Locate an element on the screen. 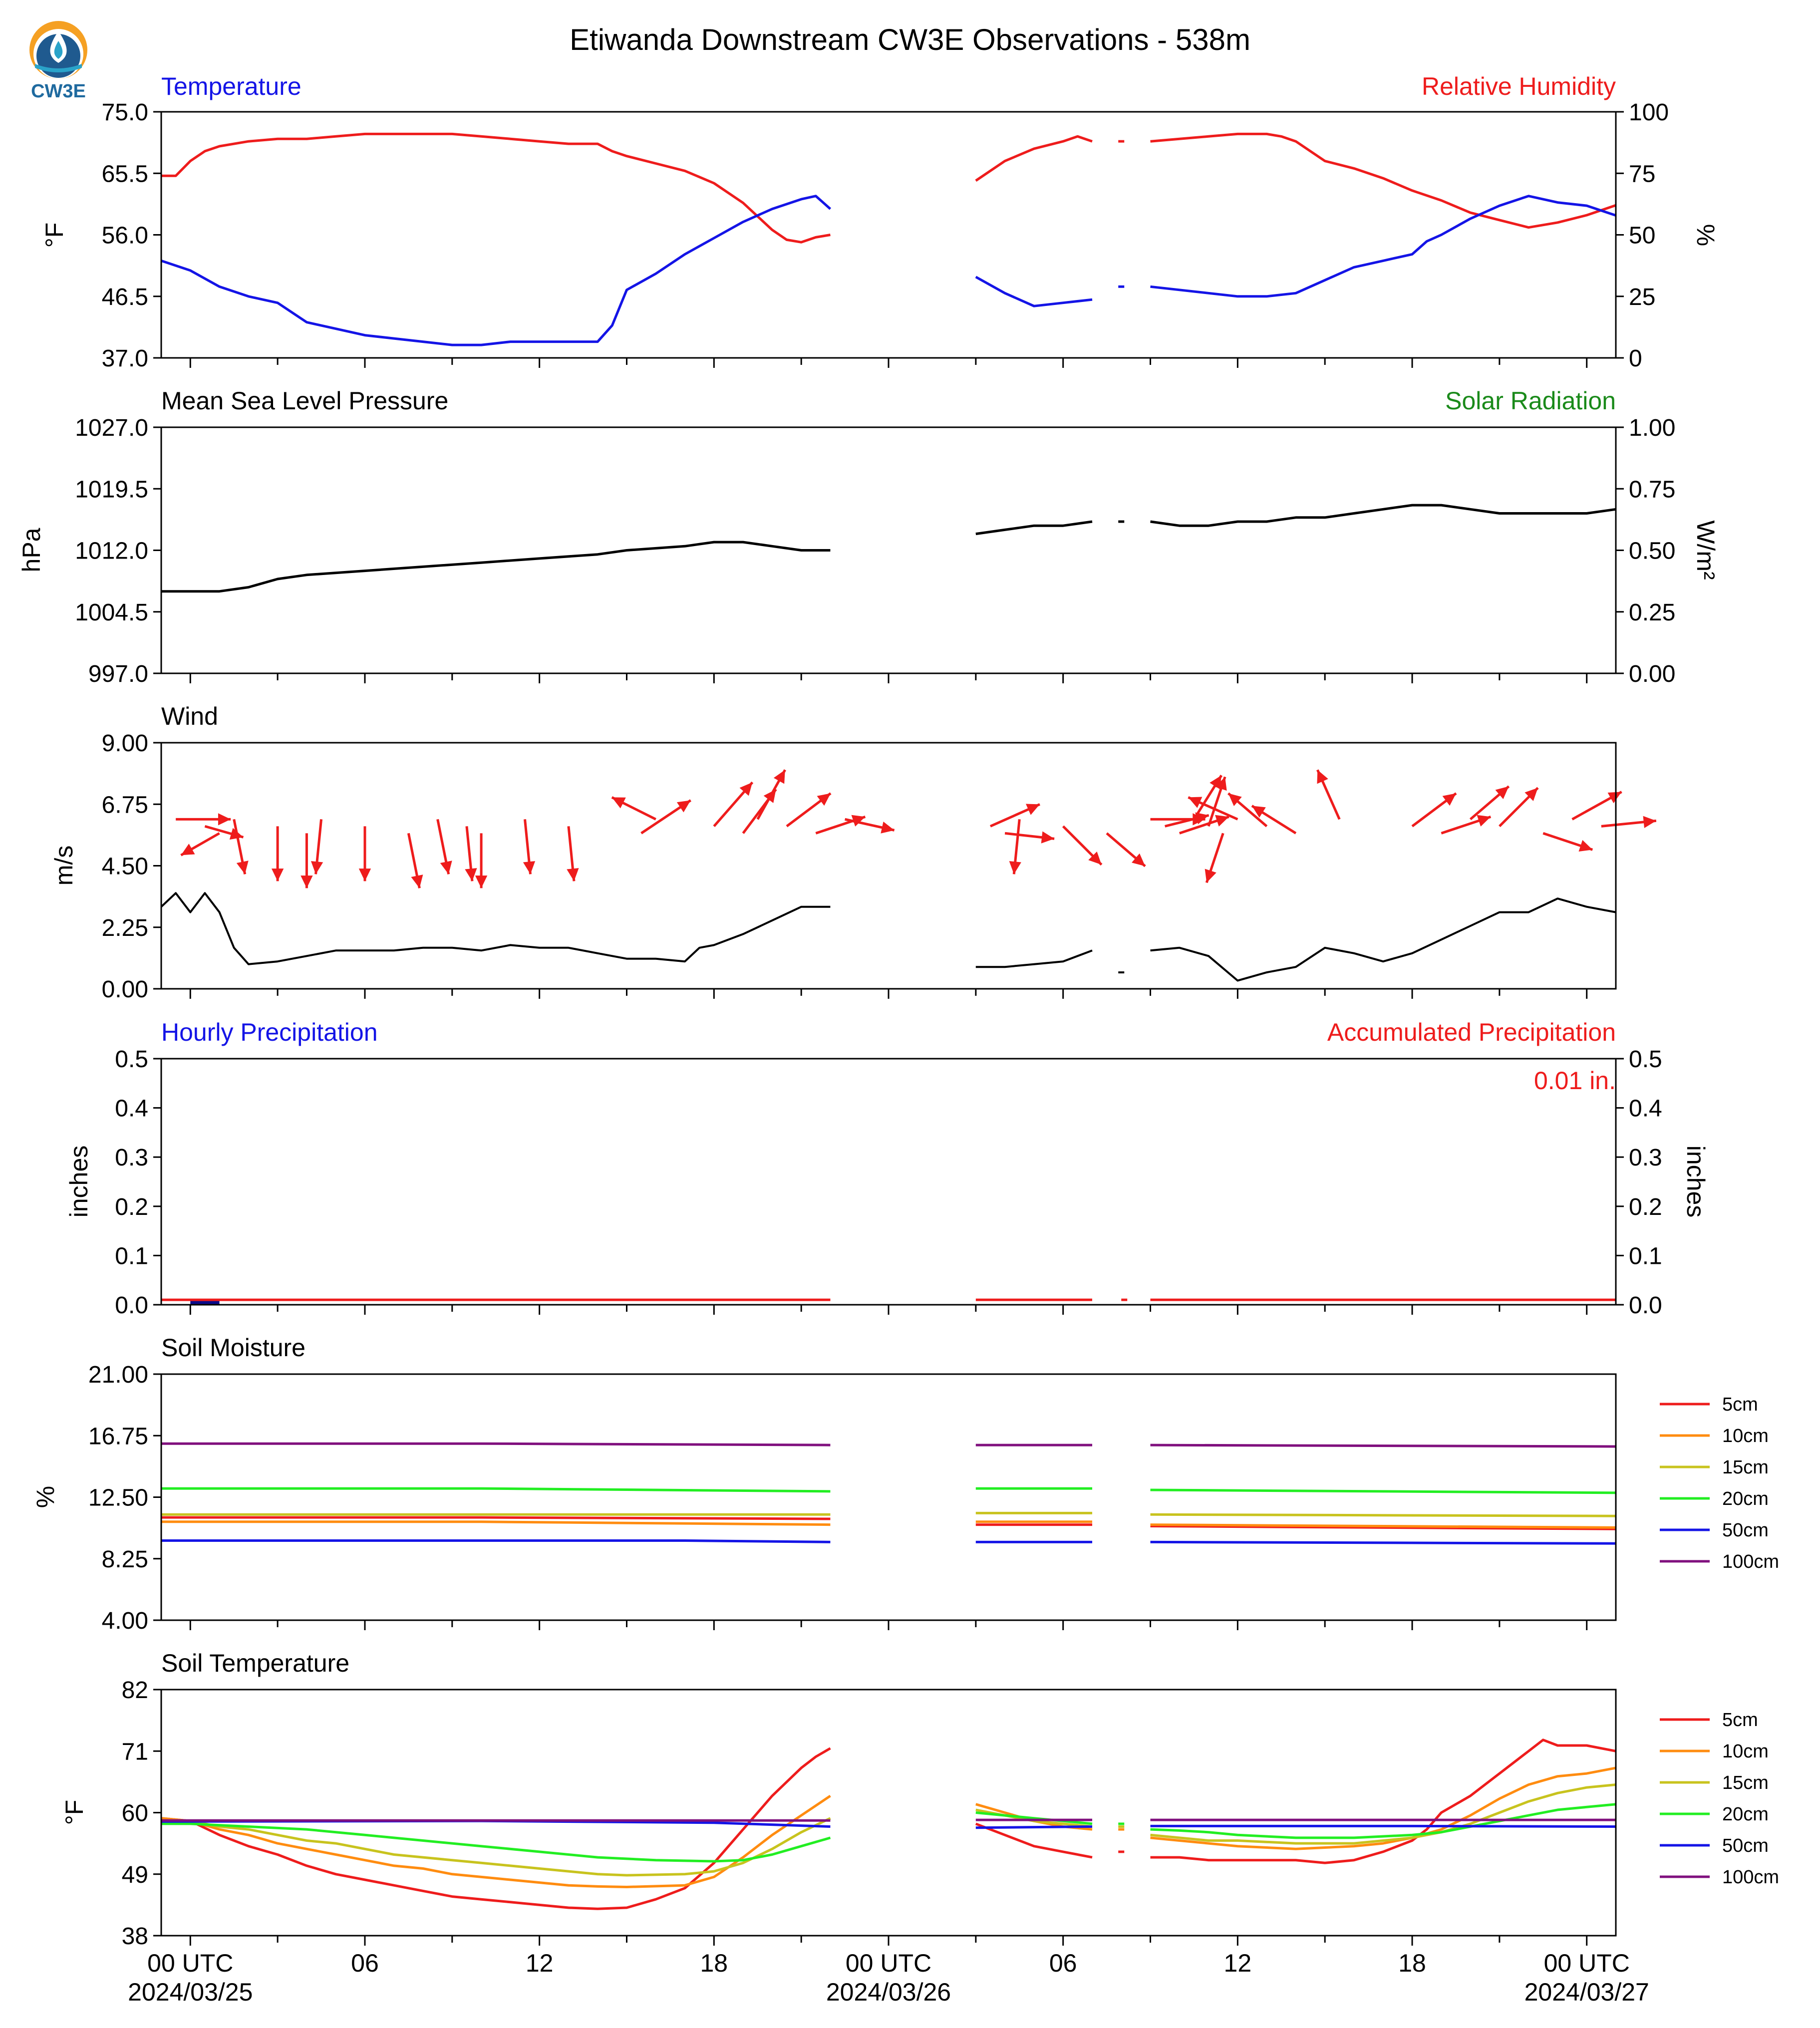 This screenshot has width=1820, height=2028. y-tick-label: 8.25 is located at coordinates (125, 1559).